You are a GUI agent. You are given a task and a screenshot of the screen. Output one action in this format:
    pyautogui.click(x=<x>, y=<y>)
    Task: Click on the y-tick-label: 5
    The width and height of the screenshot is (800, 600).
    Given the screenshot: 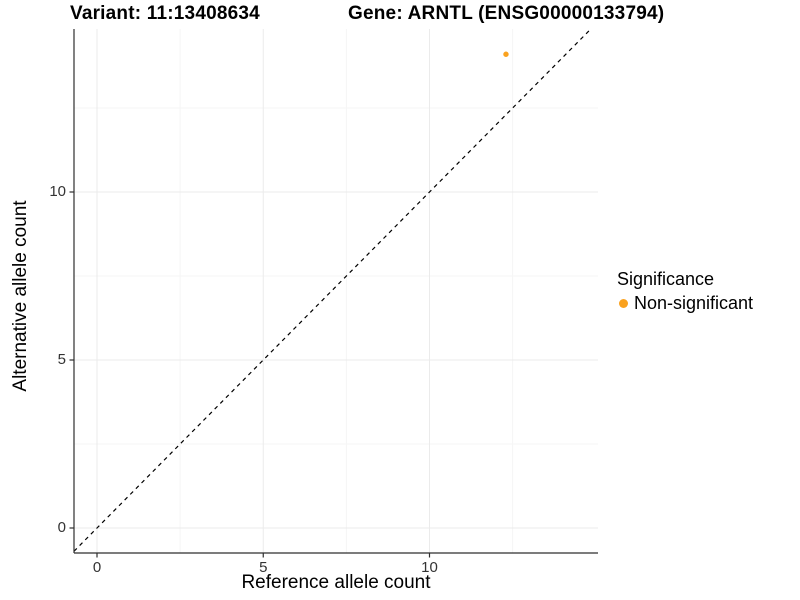 What is the action you would take?
    pyautogui.click(x=61, y=359)
    